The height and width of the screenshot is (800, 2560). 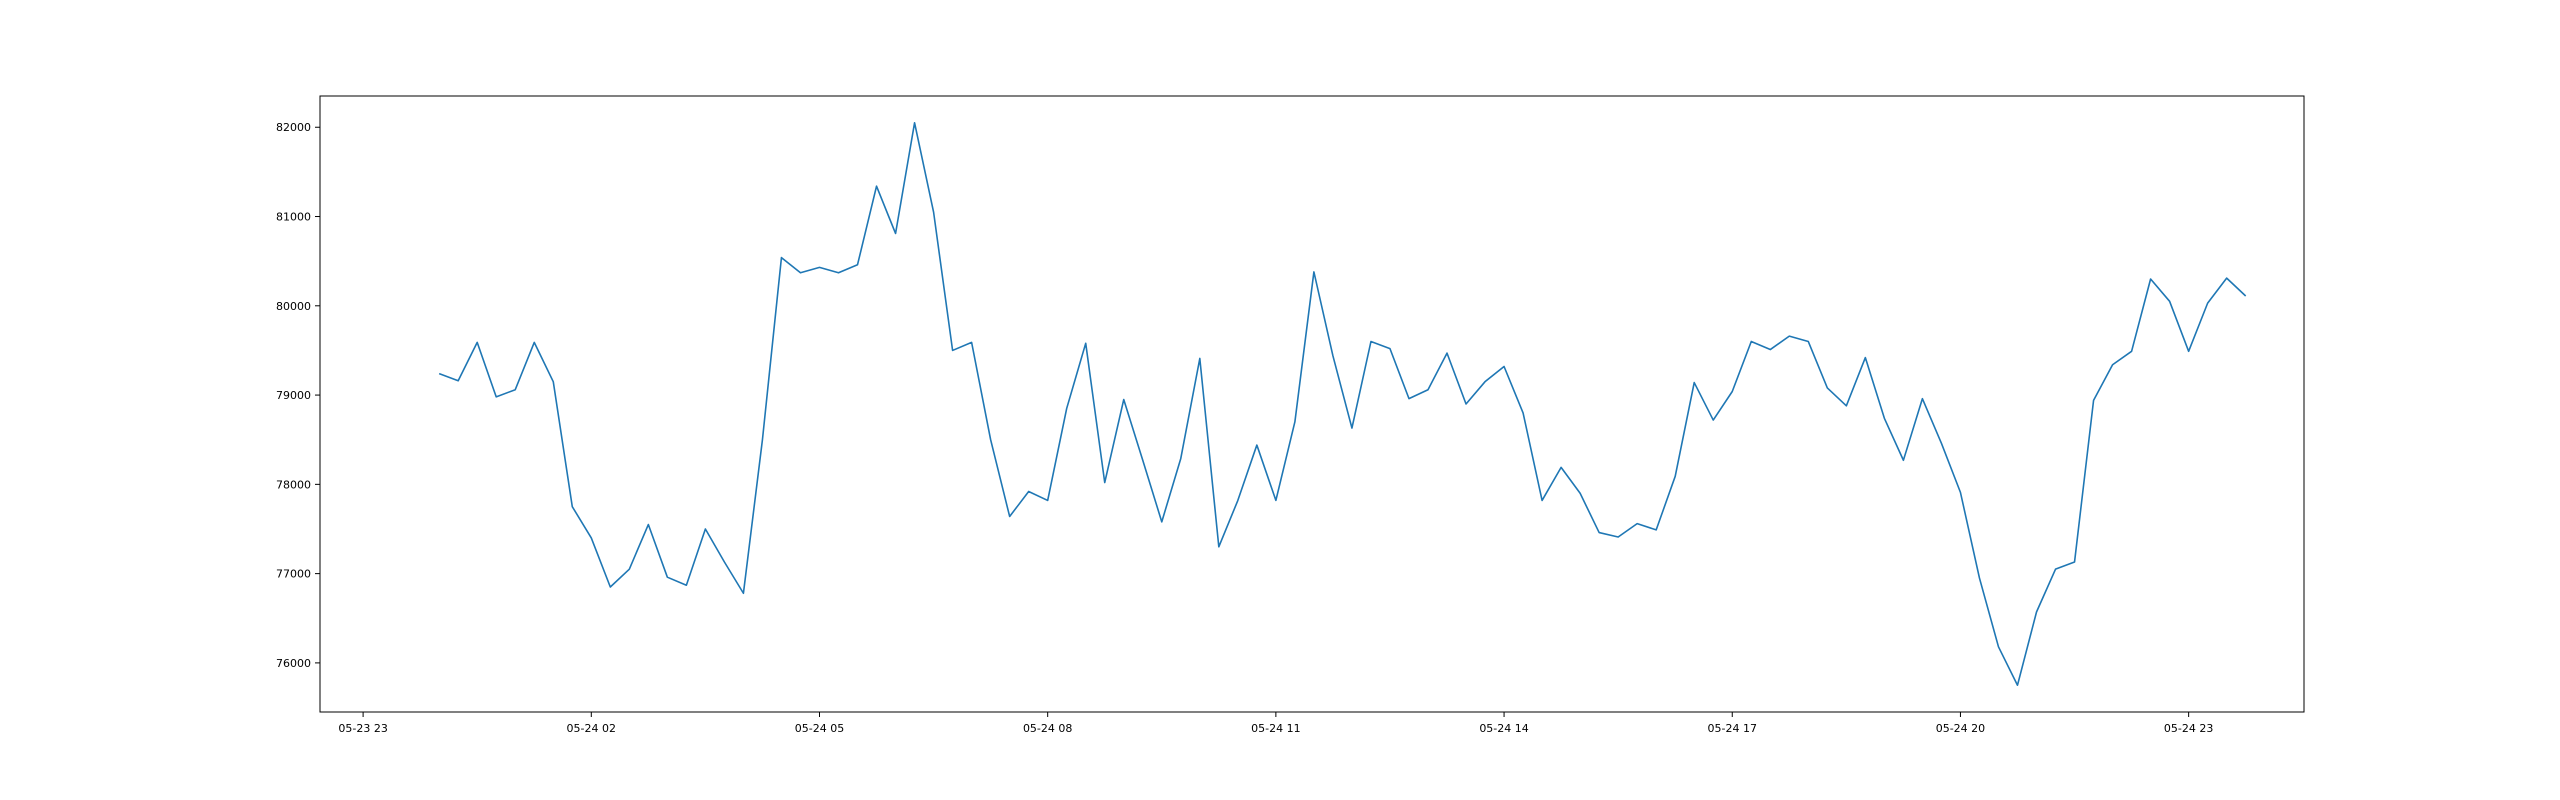 What do you see at coordinates (293, 127) in the screenshot?
I see `y-tick-label: 82000` at bounding box center [293, 127].